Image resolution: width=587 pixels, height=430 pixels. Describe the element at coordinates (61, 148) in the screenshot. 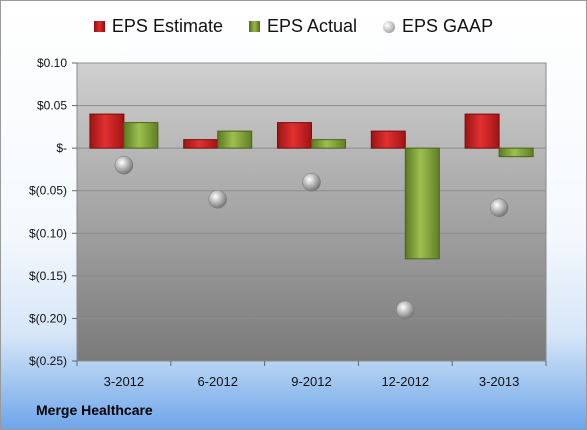

I see `y-tick-label: $-` at that location.